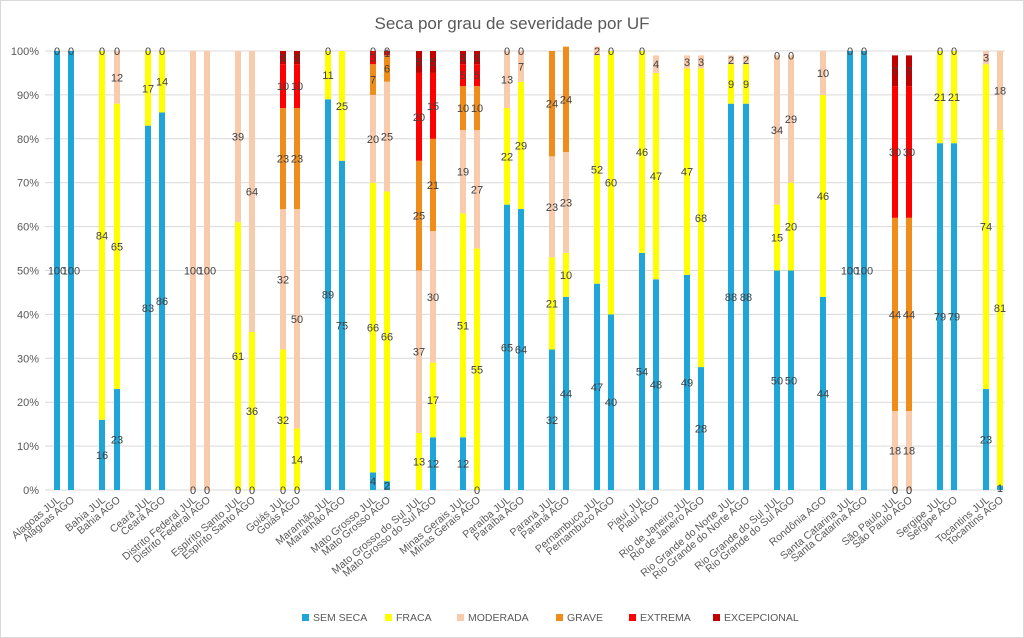  Describe the element at coordinates (387, 337) in the screenshot. I see `data-label: 66` at that location.